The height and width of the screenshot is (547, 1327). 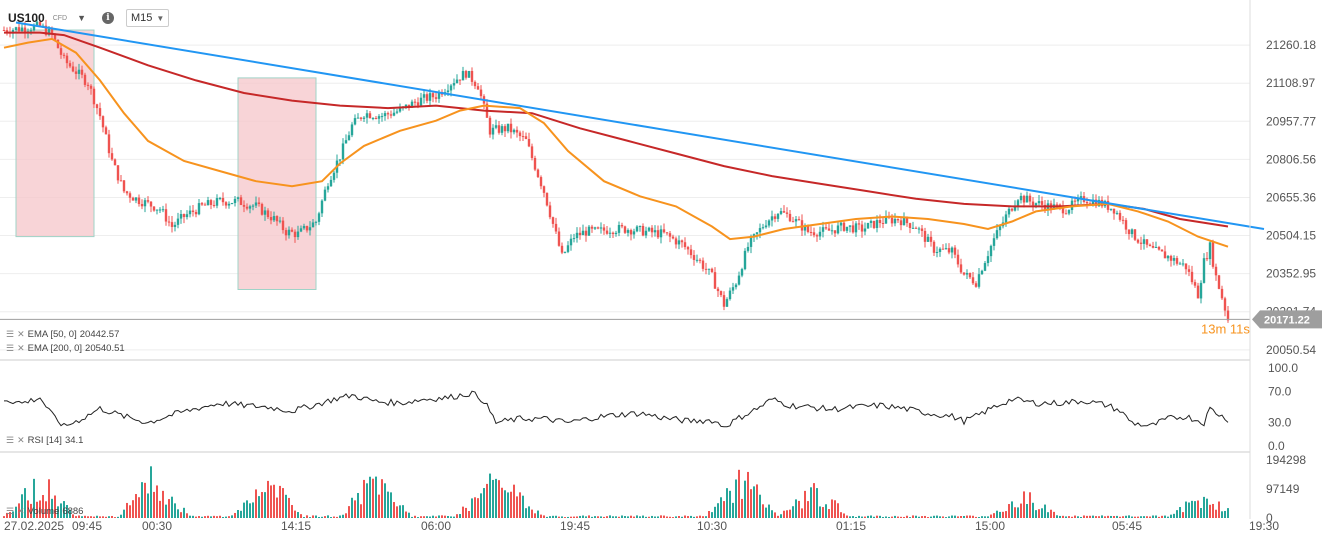 I want to click on timeframe-selector: M15 ▼, so click(x=148, y=18).